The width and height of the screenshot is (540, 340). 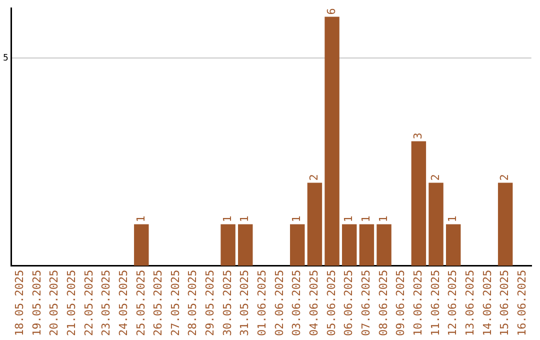 What do you see at coordinates (89, 303) in the screenshot?
I see `x-tick-label: 22.05.2025` at bounding box center [89, 303].